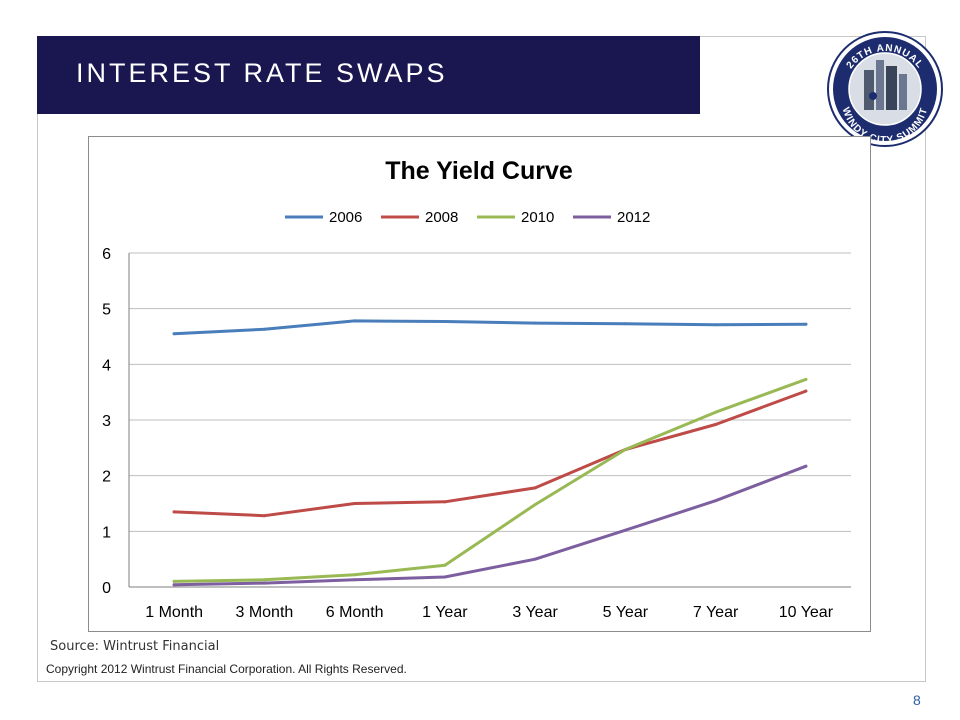 The height and width of the screenshot is (720, 960). What do you see at coordinates (479, 171) in the screenshot?
I see `chart-title: The Yield Curve` at bounding box center [479, 171].